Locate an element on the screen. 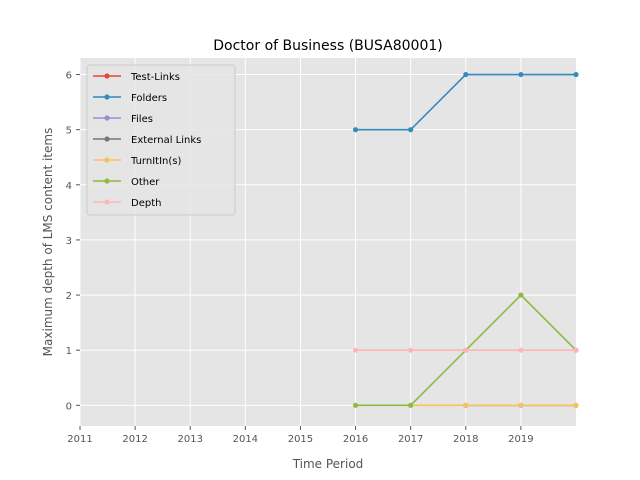  legend-box is located at coordinates (161, 140).